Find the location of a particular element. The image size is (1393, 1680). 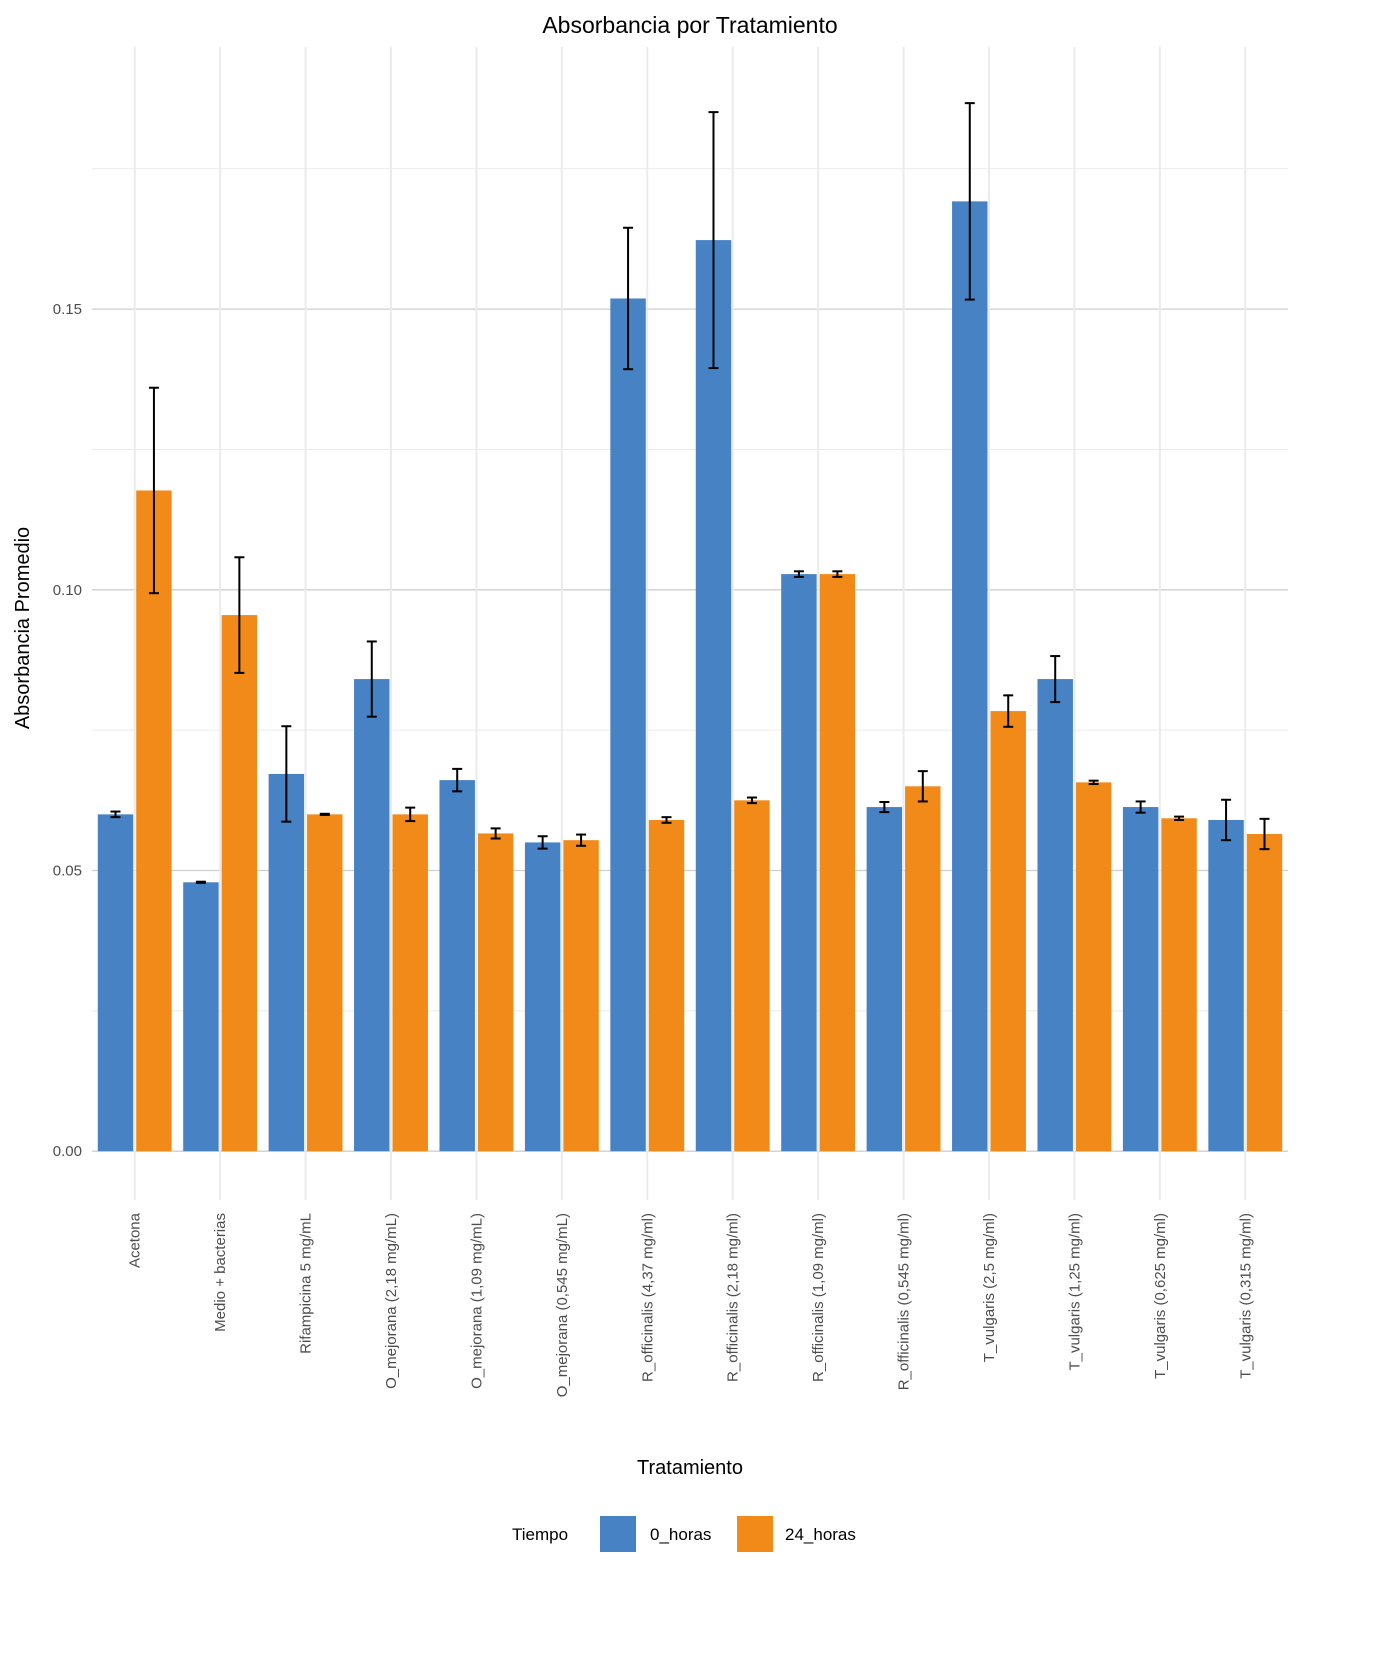

y-tick-label: 0.05 is located at coordinates (67, 870).